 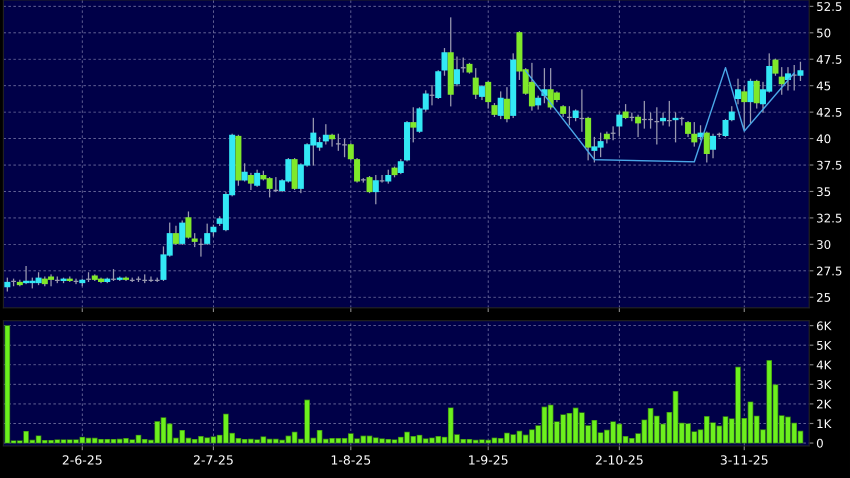 What do you see at coordinates (829, 218) in the screenshot?
I see `y-tick-label: 32.5` at bounding box center [829, 218].